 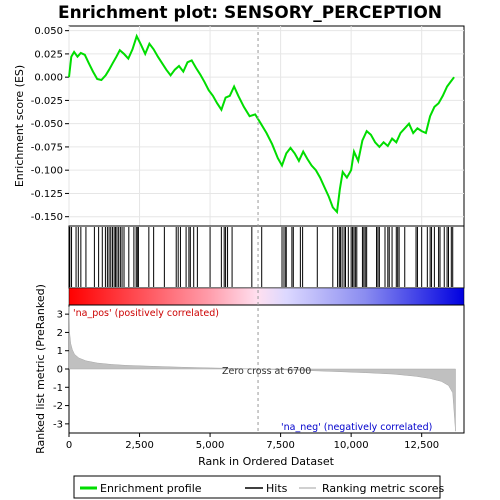 I want to click on es-y-tick-label: -0.150, so click(x=47, y=217).